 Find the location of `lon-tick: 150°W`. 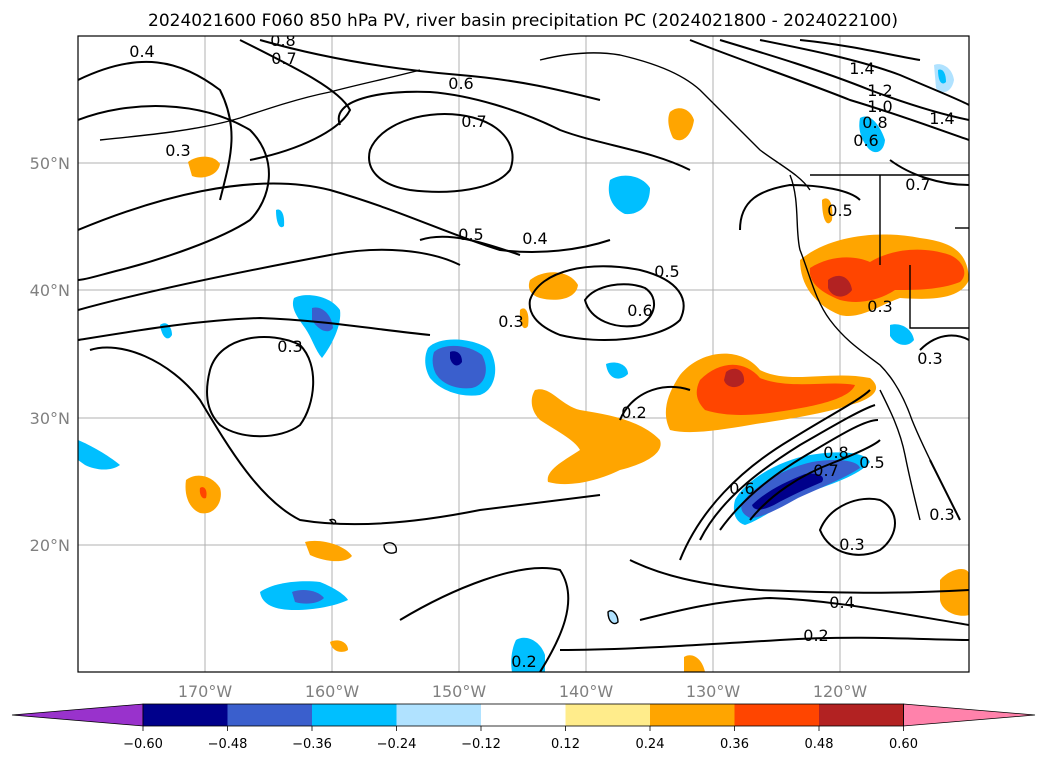

lon-tick: 150°W is located at coordinates (459, 691).